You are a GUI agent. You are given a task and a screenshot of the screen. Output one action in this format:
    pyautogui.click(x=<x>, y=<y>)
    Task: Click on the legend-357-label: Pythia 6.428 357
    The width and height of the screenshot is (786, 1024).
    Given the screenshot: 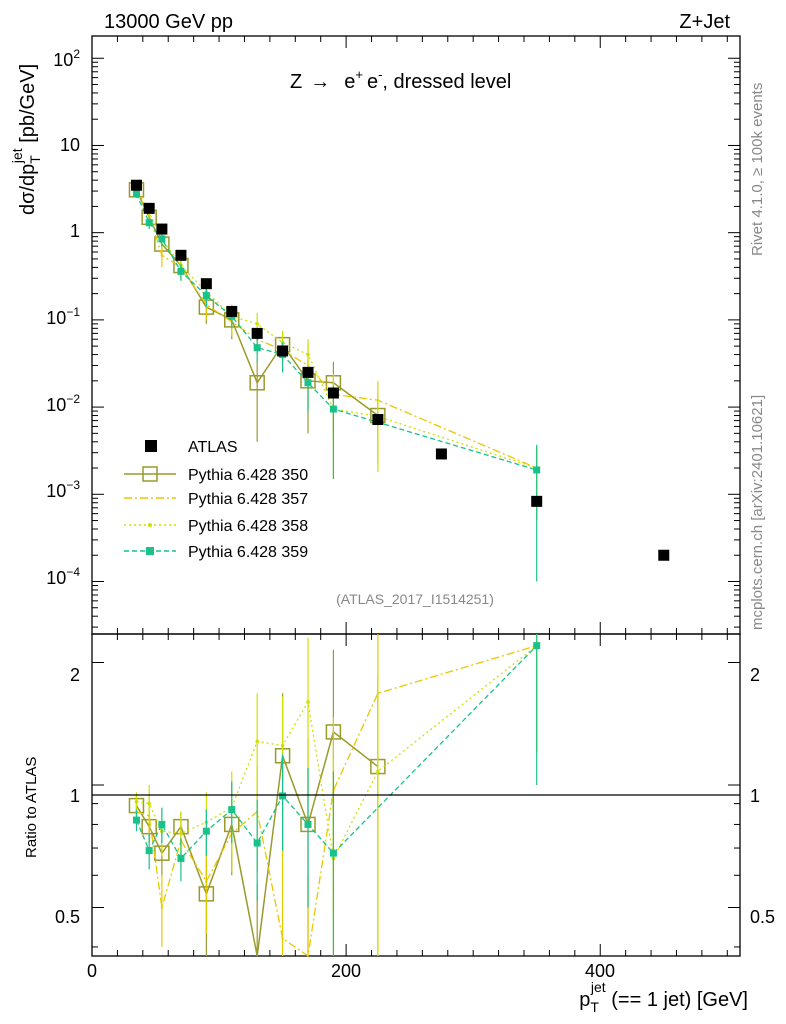 What is the action you would take?
    pyautogui.click(x=248, y=499)
    